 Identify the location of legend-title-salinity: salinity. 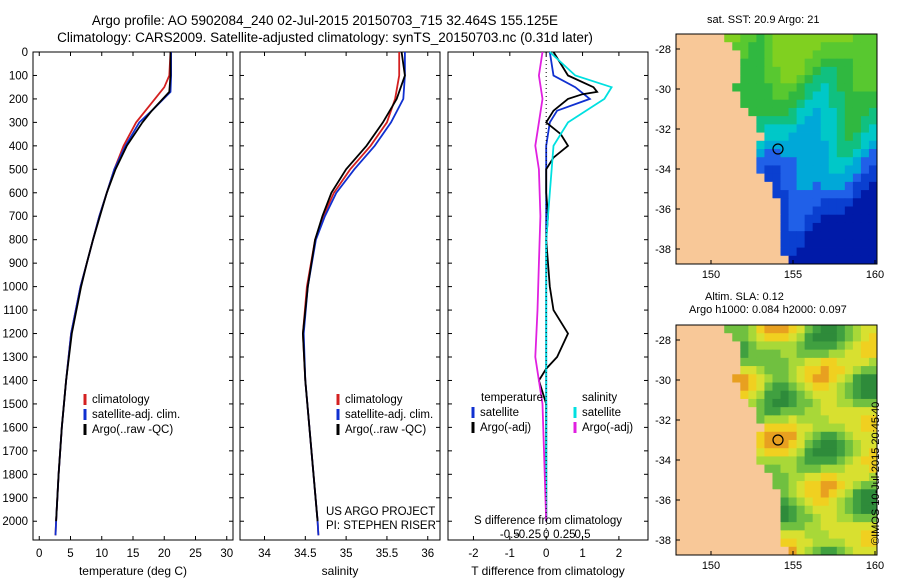
(599, 398).